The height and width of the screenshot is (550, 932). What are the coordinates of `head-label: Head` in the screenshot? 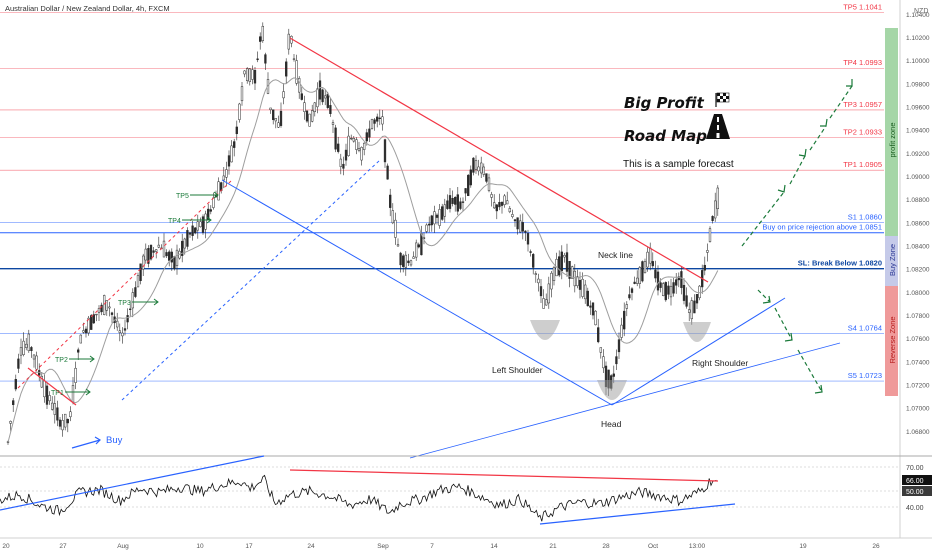 It's located at (611, 424).